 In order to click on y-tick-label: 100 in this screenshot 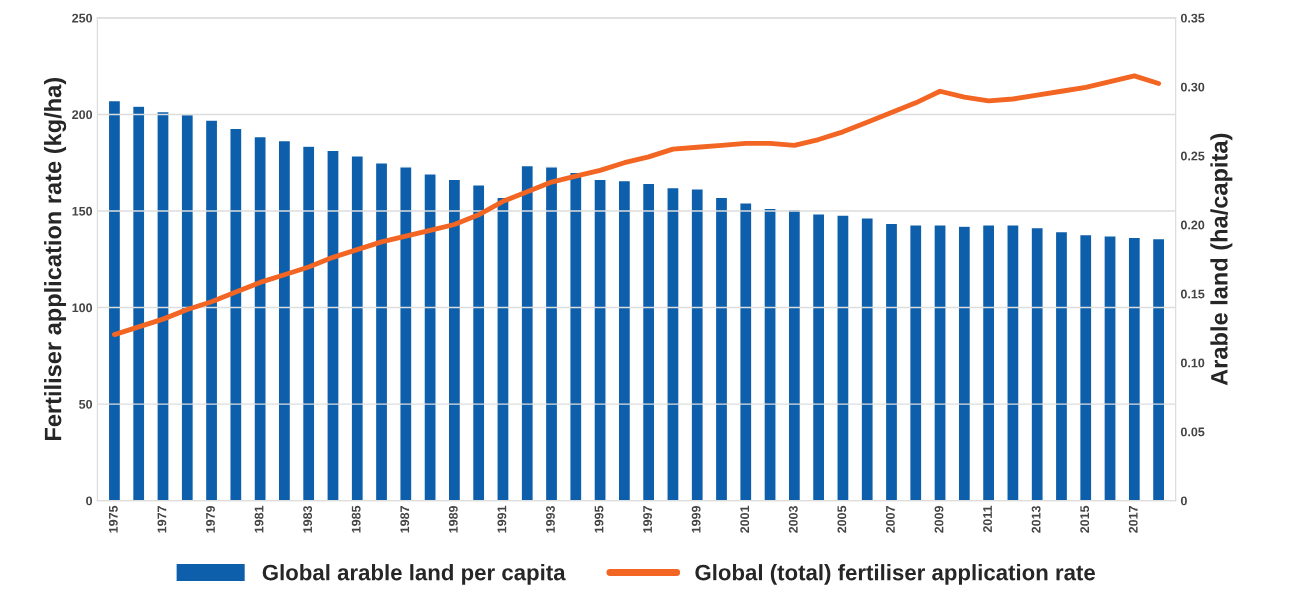, I will do `click(82, 308)`.